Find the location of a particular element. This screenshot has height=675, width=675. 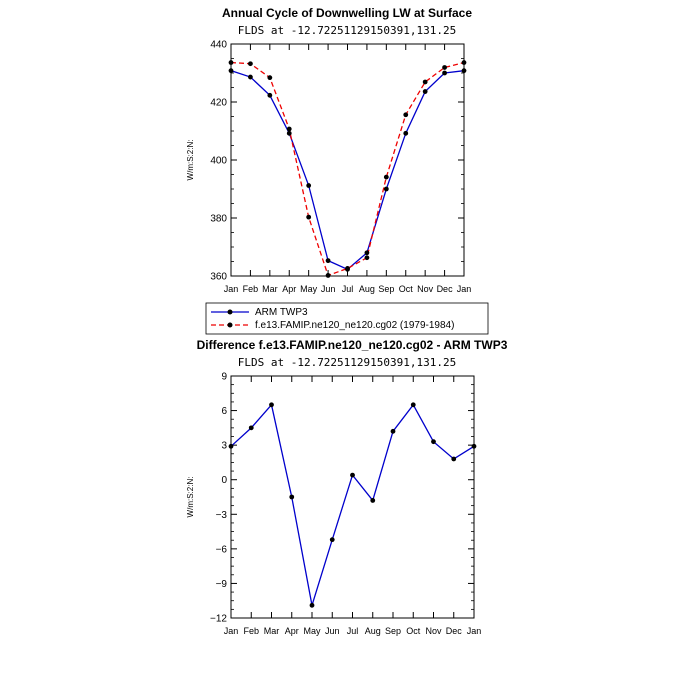

bottom-chart-subtitle: FLDS at -12.72251129150391,131.25 is located at coordinates (347, 362).